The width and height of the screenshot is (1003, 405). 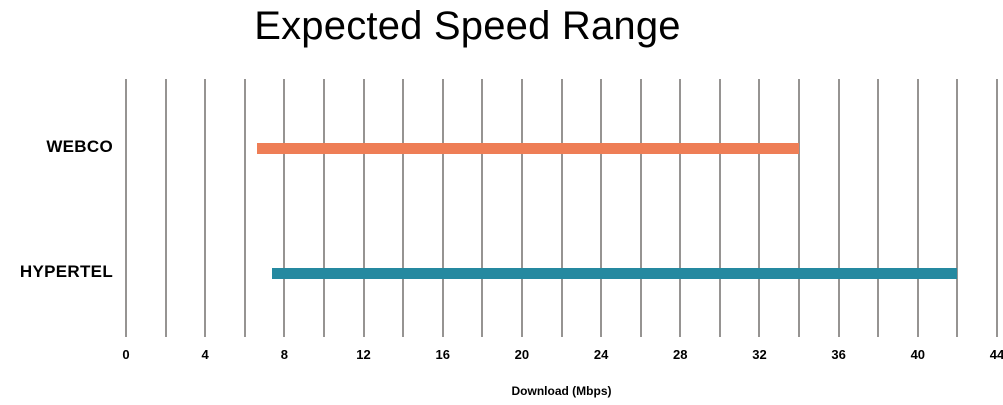 I want to click on category-label-hypertel: HYPERTEL, so click(x=66, y=271).